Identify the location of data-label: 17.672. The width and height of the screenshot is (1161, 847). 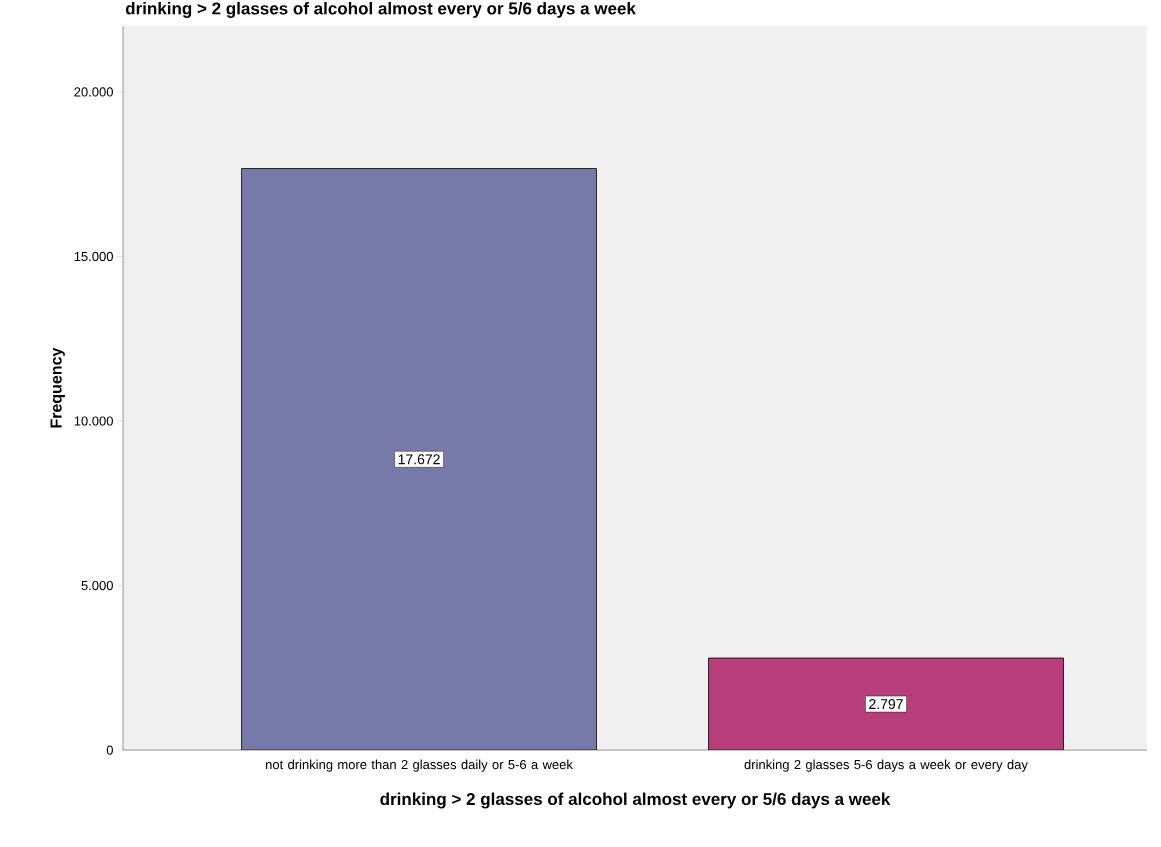
(419, 459).